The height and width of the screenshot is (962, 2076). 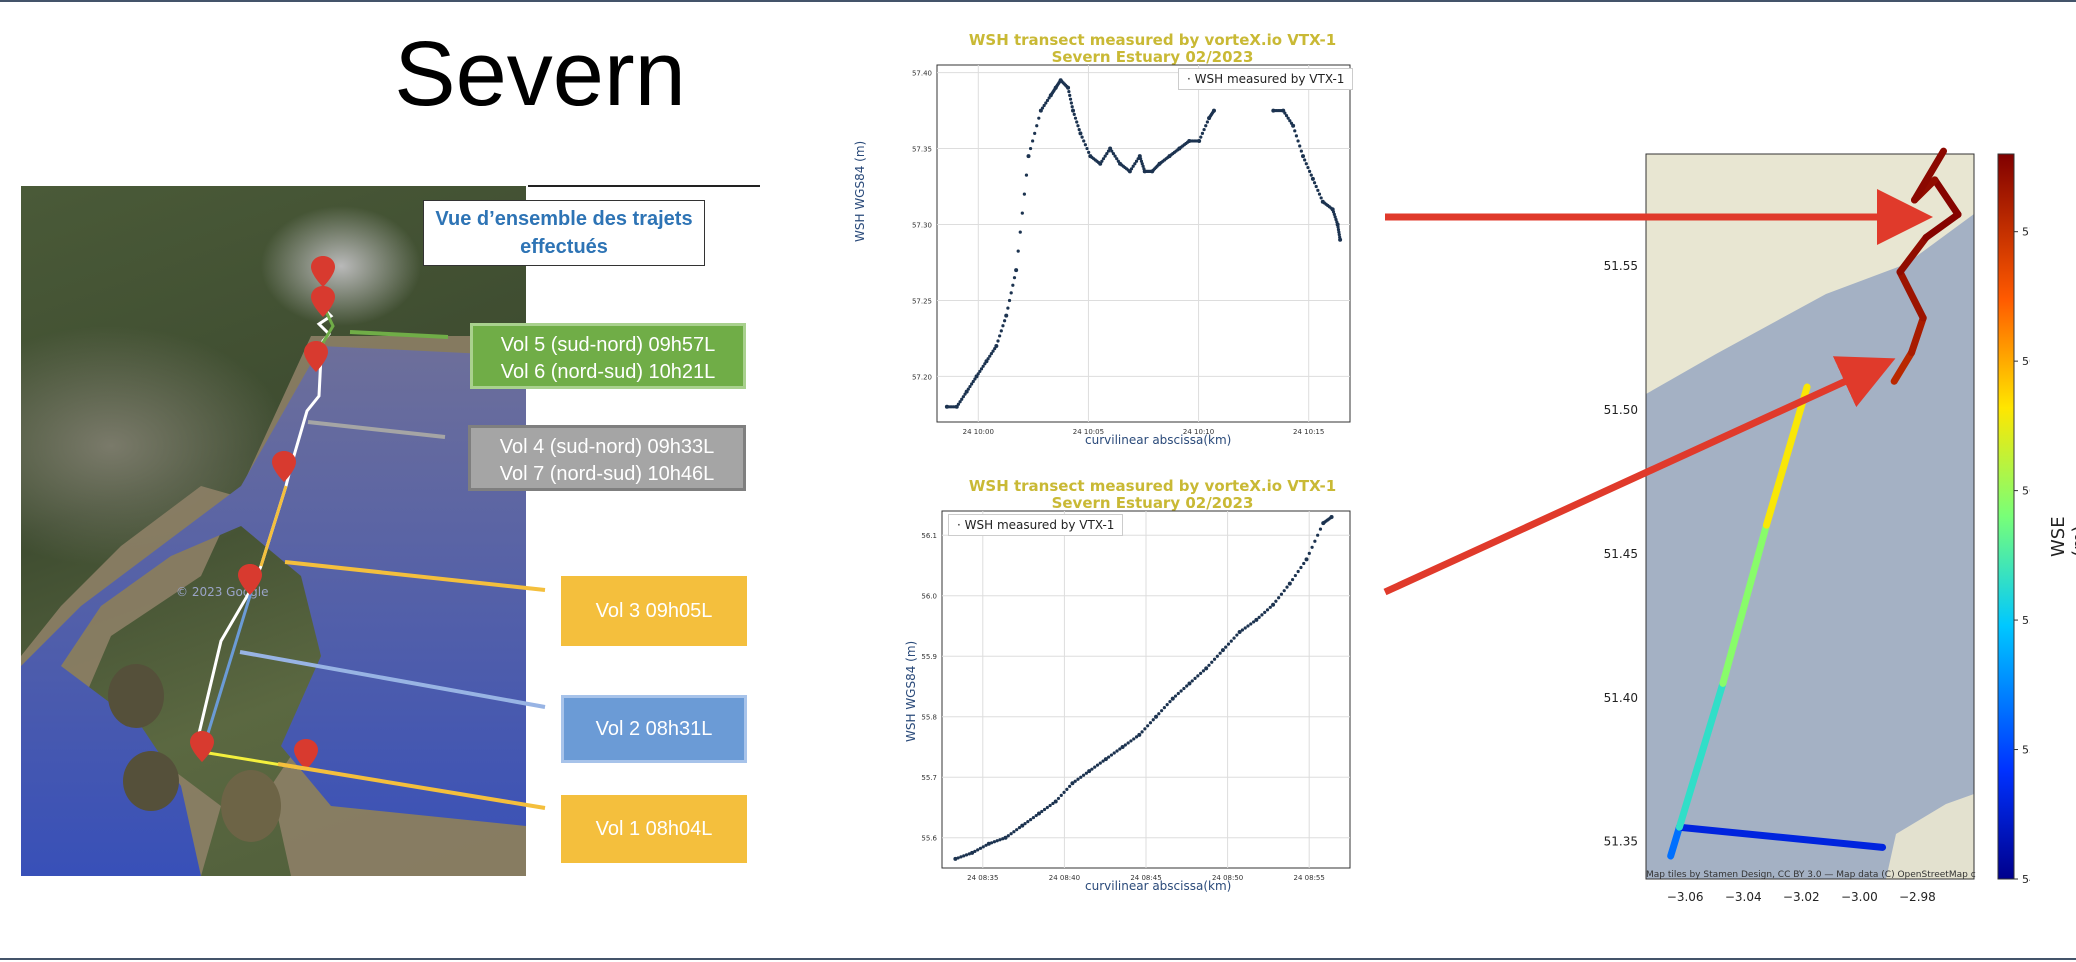 I want to click on map-land, so click(x=1930, y=836).